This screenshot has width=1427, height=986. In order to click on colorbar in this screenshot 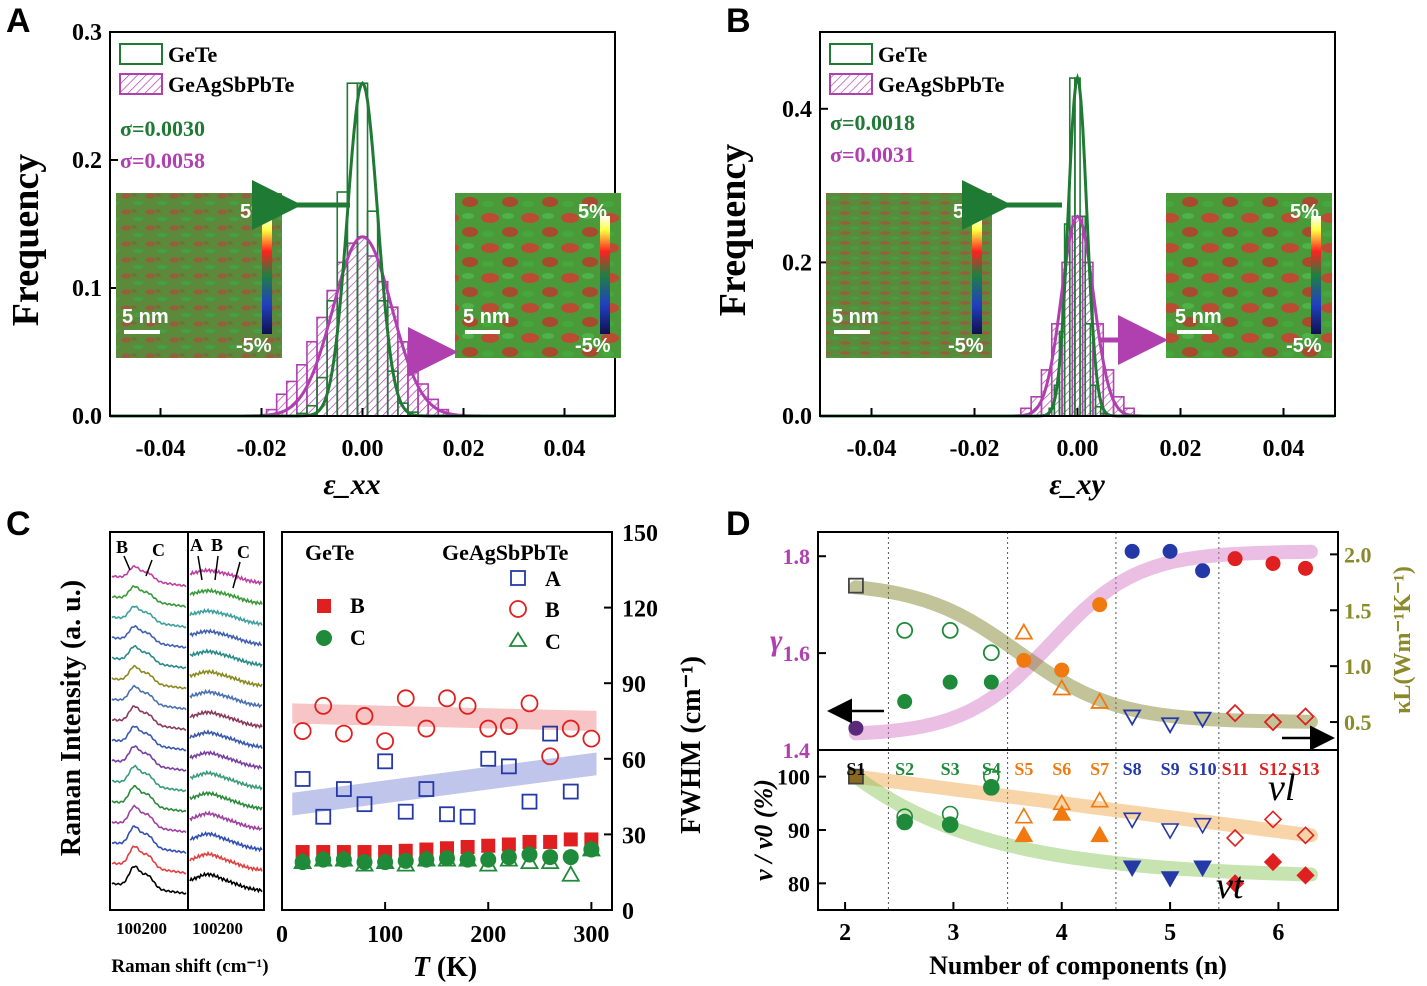, I will do `click(977, 275)`.